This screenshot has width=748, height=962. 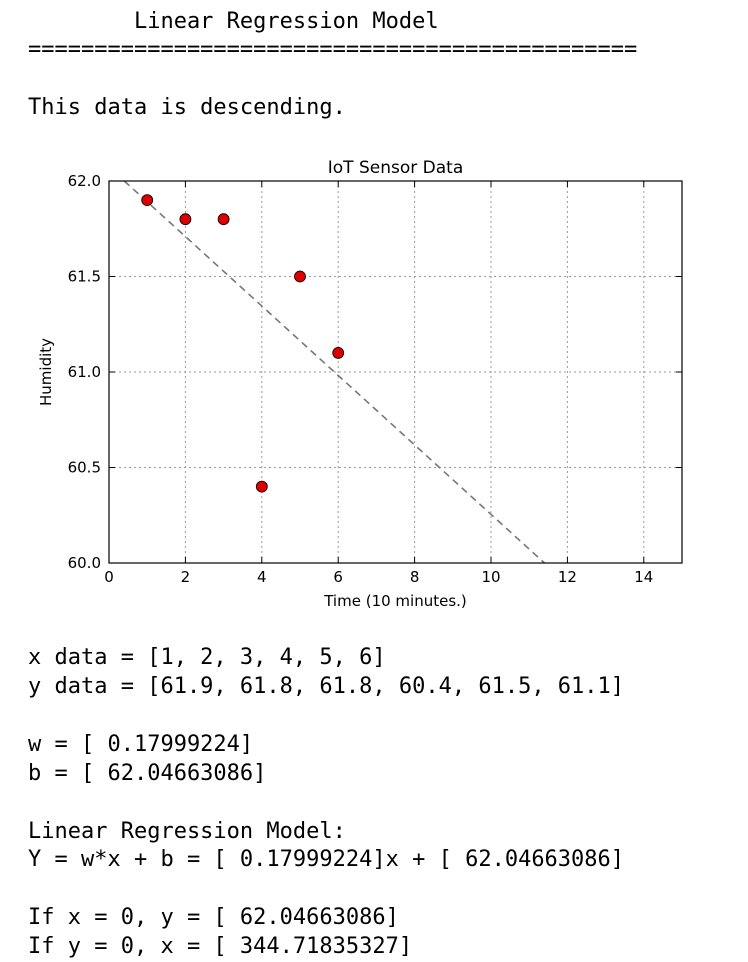 I want to click on x-data-line: x data = [1, 2, 3, 4, 5, 6], so click(x=207, y=657).